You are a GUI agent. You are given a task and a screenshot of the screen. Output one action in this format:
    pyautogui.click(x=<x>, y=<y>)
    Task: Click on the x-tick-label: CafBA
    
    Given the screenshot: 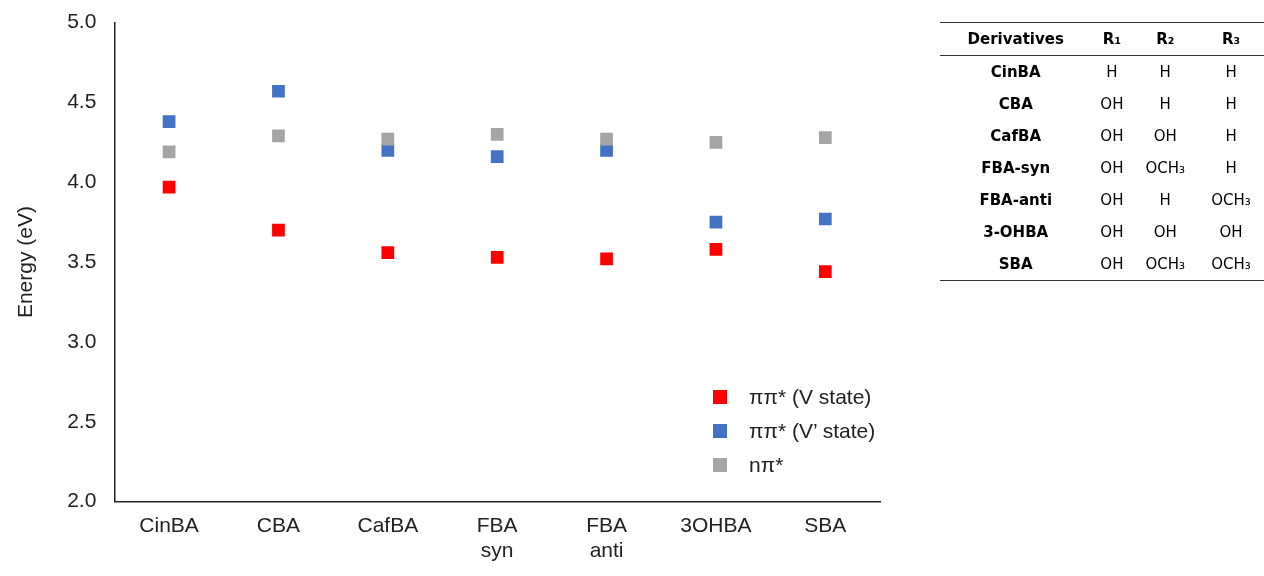 What is the action you would take?
    pyautogui.click(x=388, y=524)
    